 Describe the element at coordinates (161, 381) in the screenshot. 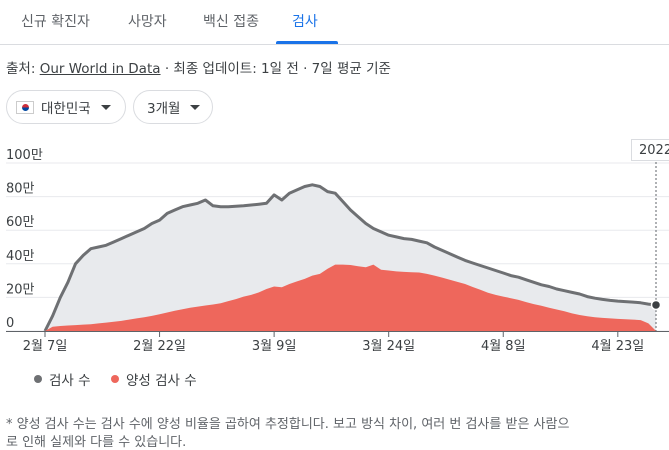

I see `legend-positive-label: 양성 검사 수` at that location.